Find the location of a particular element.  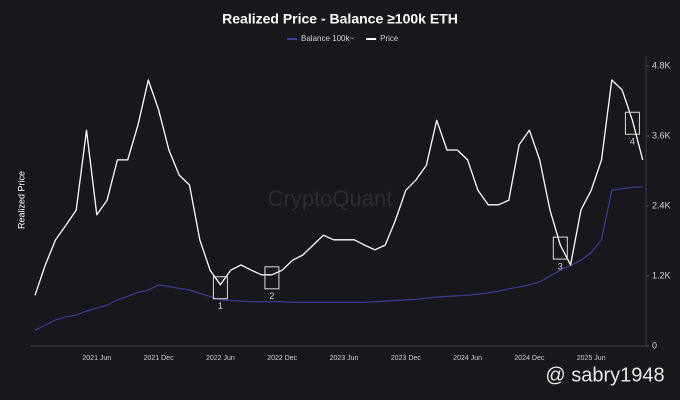

y-tick-label: 2.4K is located at coordinates (661, 205).